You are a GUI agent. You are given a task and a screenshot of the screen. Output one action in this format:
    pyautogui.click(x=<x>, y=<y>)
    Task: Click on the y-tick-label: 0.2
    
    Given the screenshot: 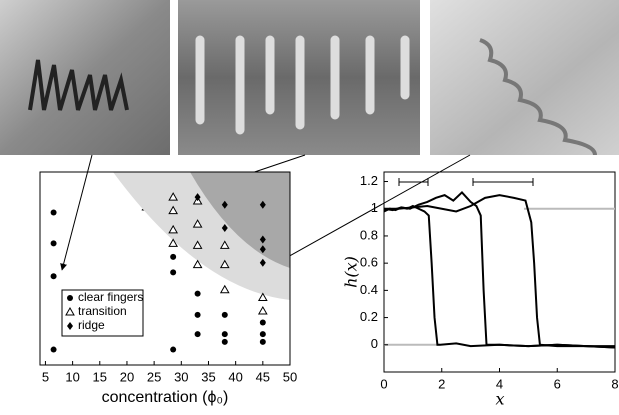 What is the action you would take?
    pyautogui.click(x=369, y=316)
    